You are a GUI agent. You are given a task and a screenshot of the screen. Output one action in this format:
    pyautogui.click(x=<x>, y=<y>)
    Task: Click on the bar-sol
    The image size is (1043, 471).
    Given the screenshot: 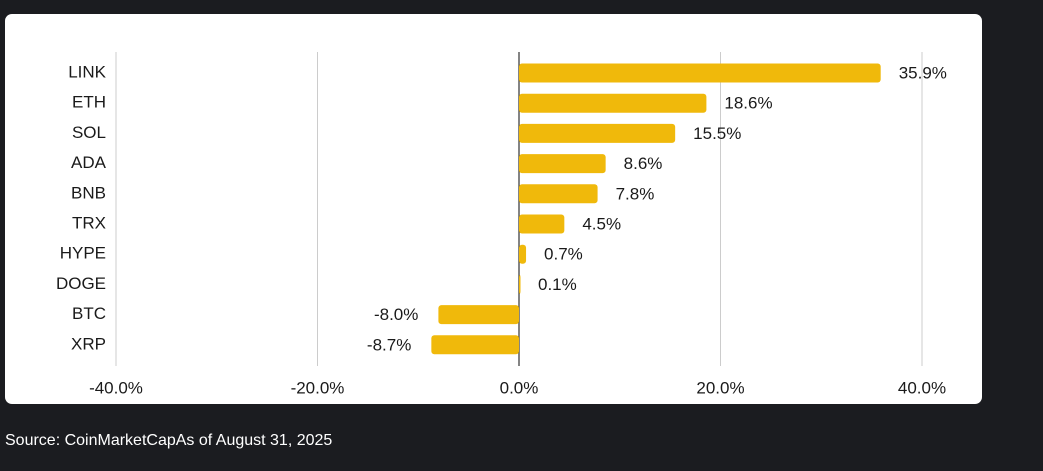 What is the action you would take?
    pyautogui.click(x=597, y=133)
    